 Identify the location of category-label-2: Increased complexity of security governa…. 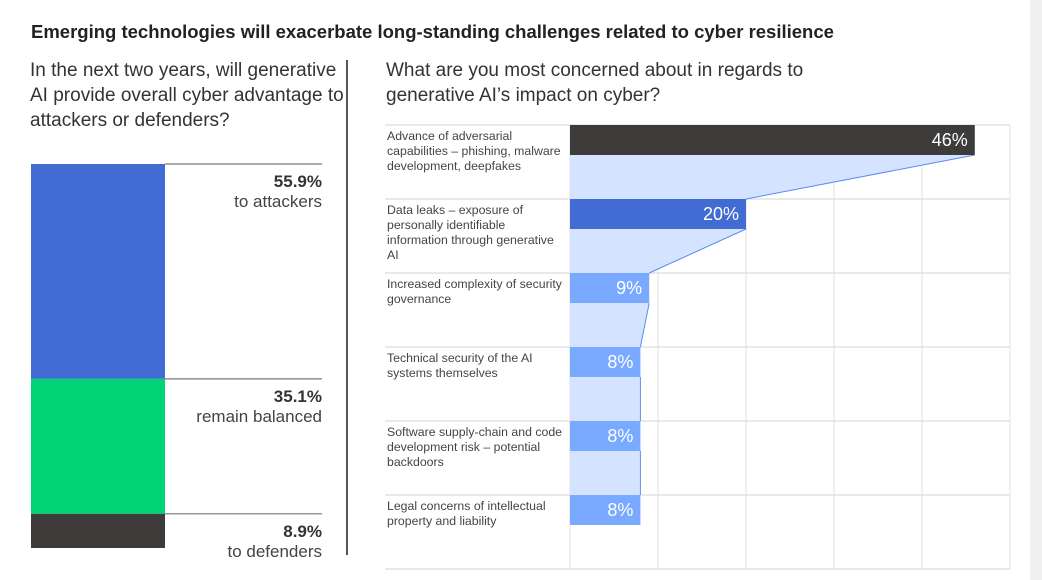
(474, 291).